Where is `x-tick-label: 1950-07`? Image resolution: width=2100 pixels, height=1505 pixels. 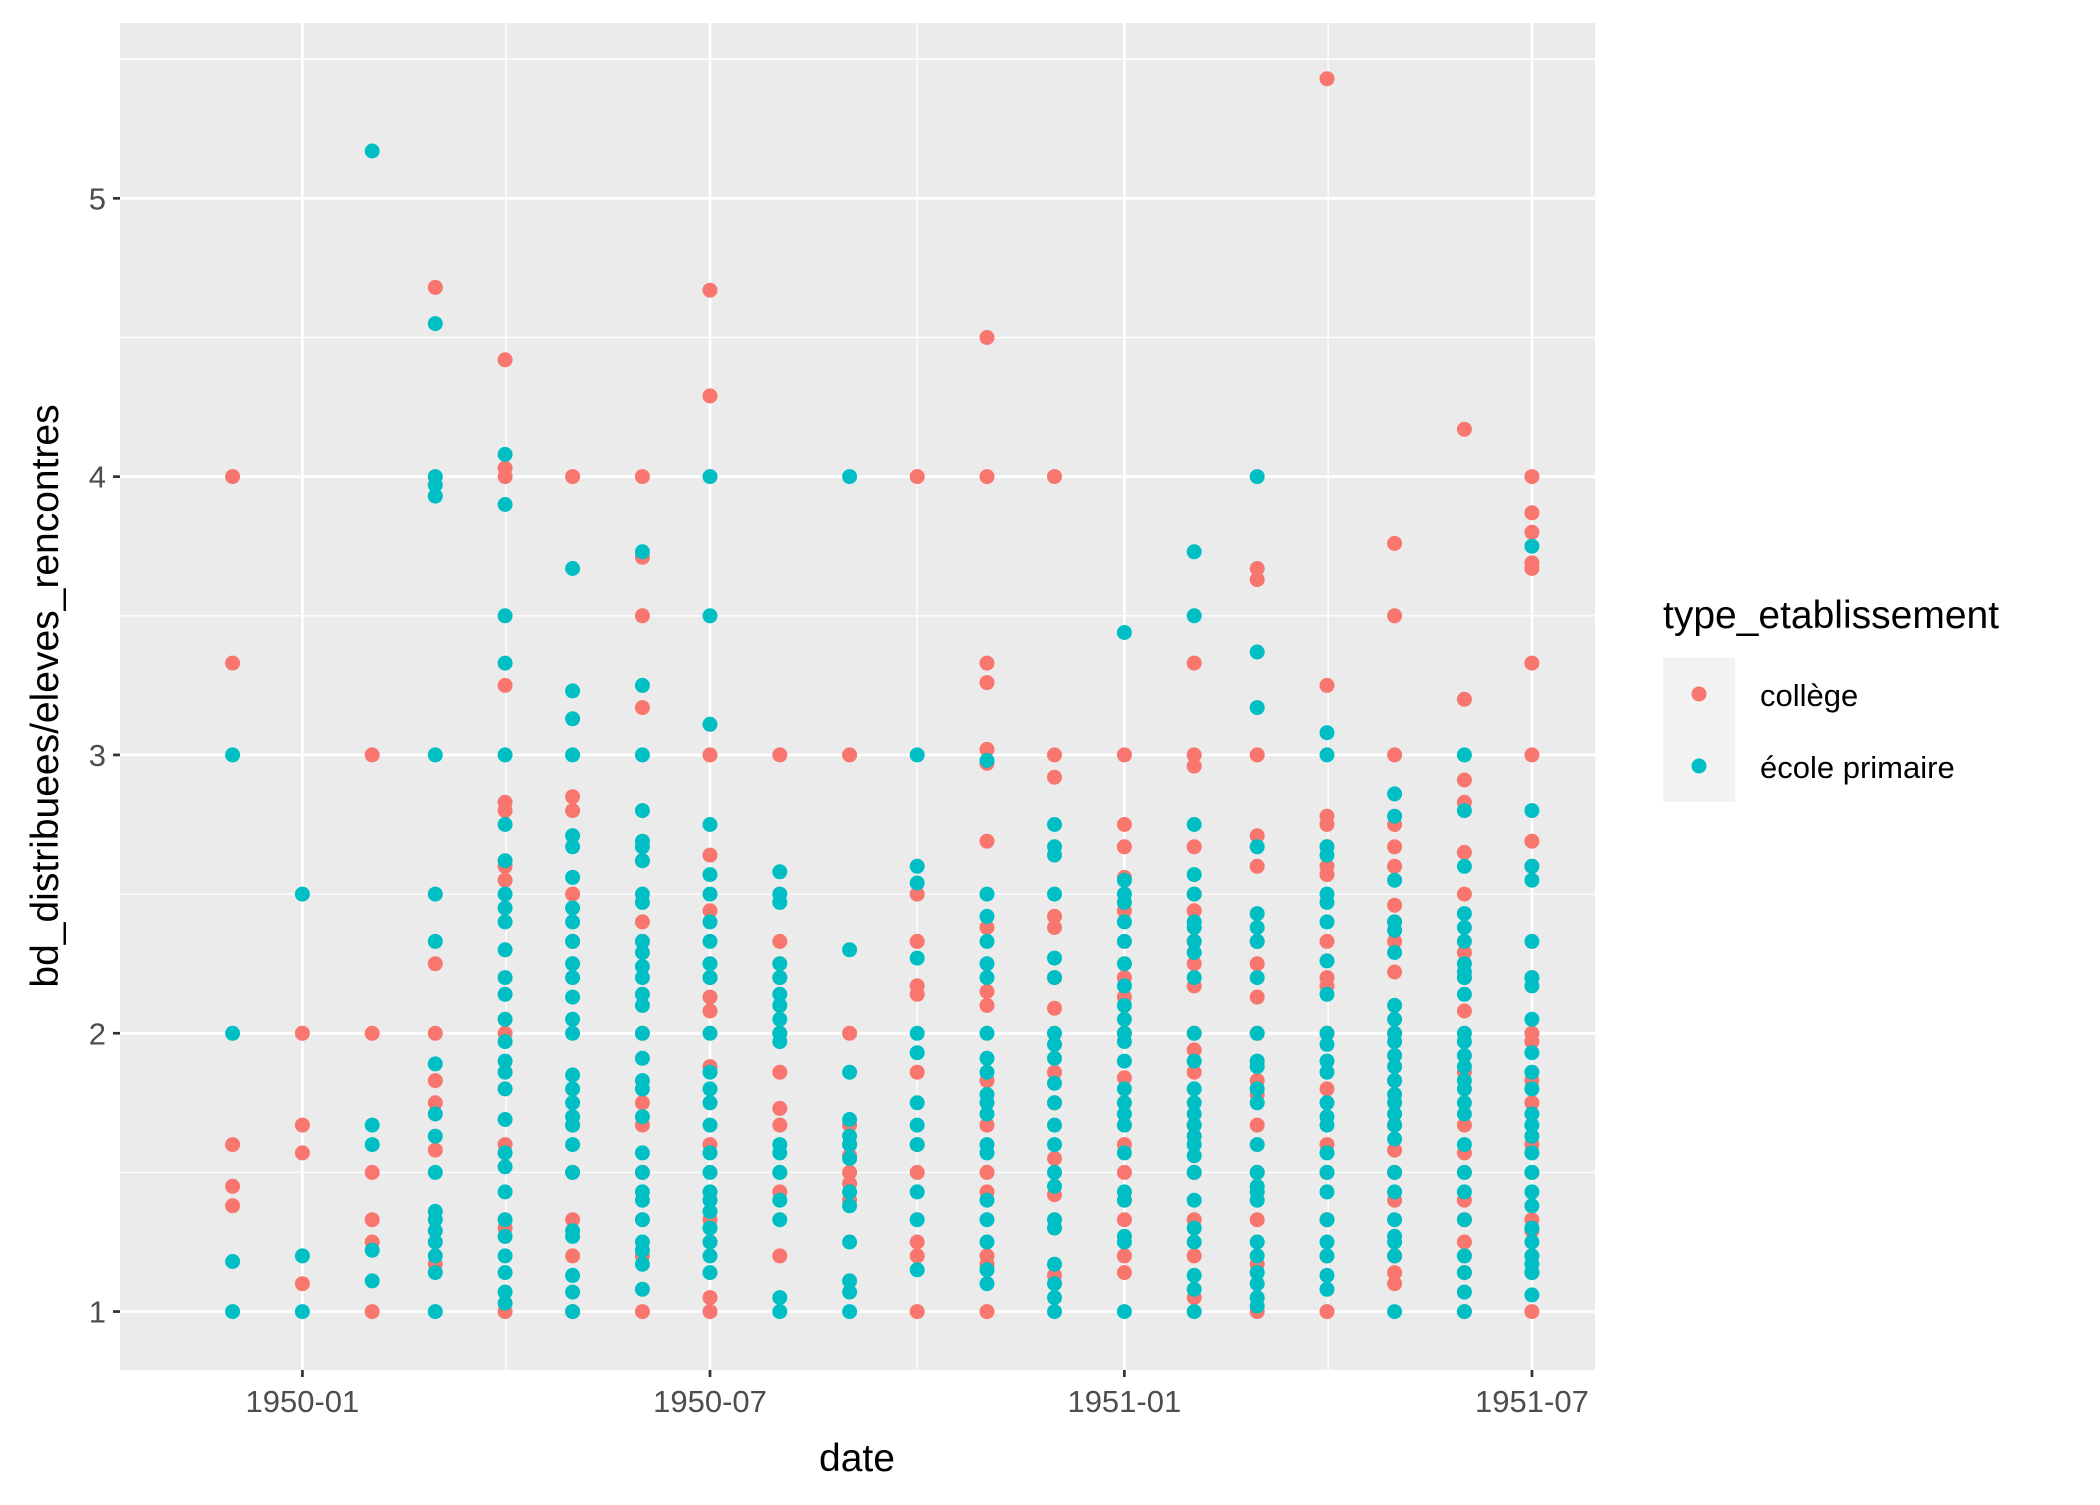
x-tick-label: 1950-07 is located at coordinates (710, 1401).